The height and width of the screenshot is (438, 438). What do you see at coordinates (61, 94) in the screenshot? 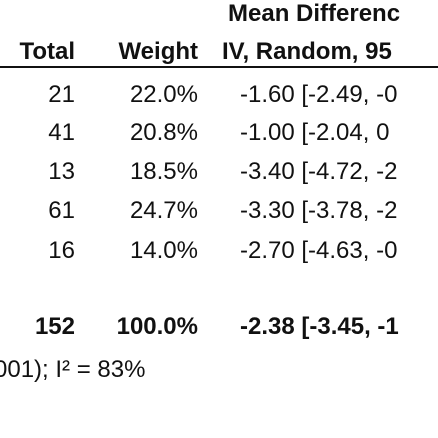
I see `table-cell: 21` at bounding box center [61, 94].